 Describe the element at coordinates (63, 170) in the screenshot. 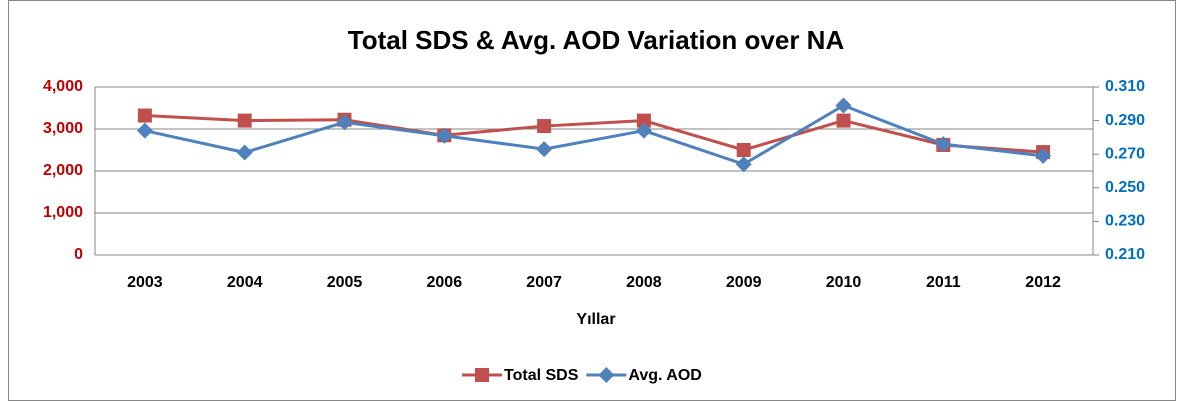

I see `y-tick-label: 2,000` at that location.